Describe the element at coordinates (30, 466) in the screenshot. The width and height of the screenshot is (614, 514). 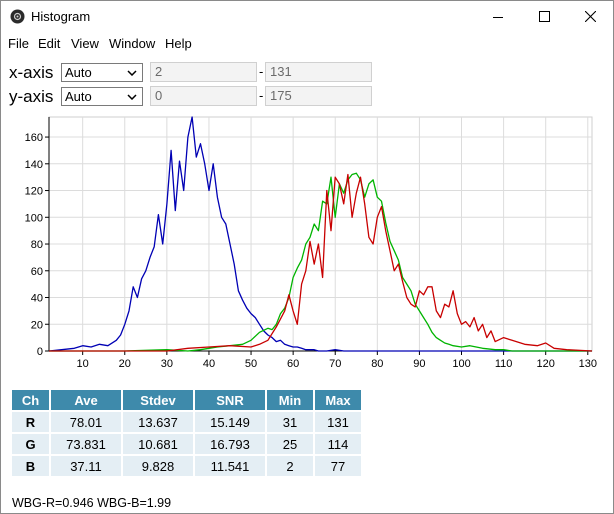
I see `cell-channel: B` at that location.